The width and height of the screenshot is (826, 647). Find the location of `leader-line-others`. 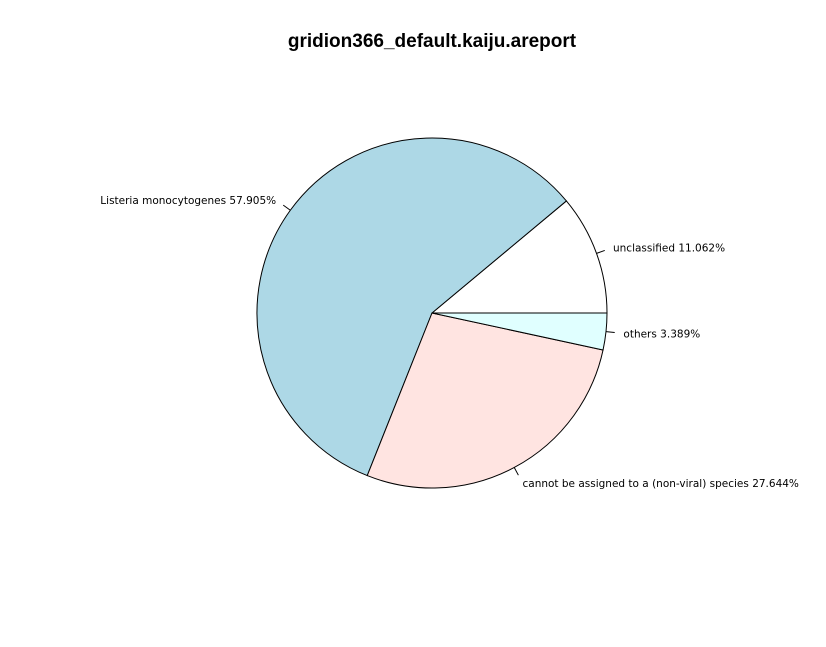

leader-line-others is located at coordinates (610, 332).